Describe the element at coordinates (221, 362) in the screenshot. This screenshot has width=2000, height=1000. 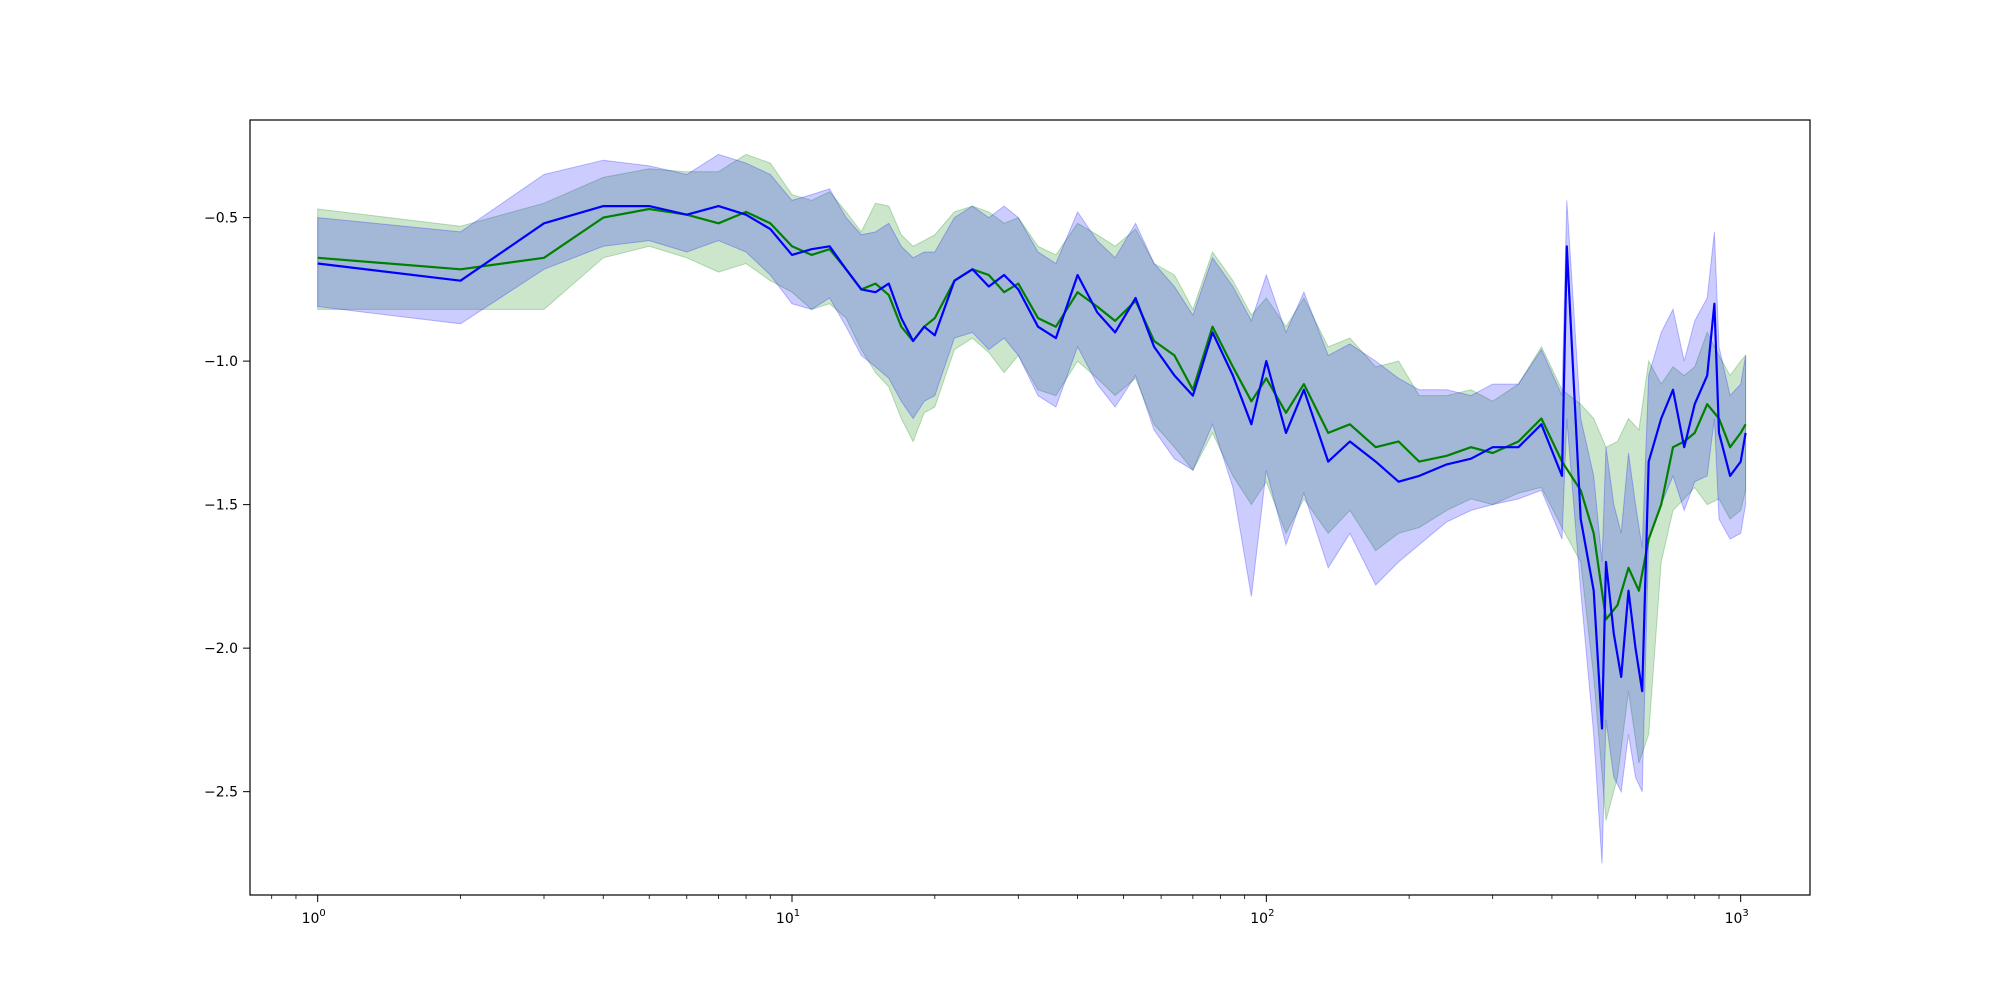
I see `y-tick-label: −1.0` at that location.